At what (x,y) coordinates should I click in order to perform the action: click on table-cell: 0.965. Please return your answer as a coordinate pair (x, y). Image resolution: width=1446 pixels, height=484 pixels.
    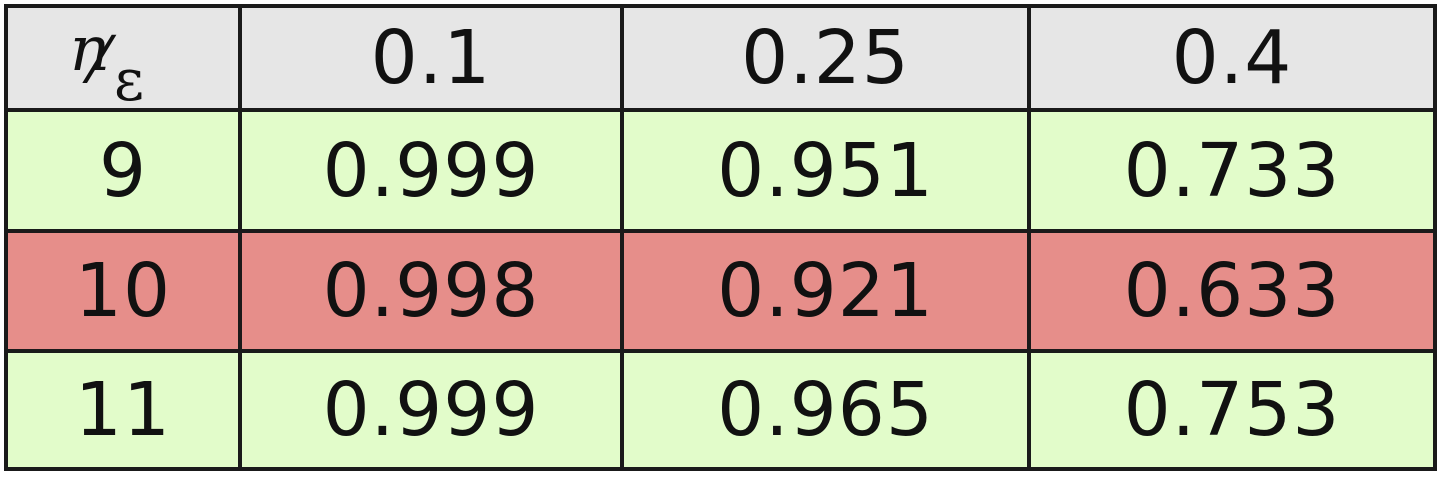
    Looking at the image, I should click on (827, 410).